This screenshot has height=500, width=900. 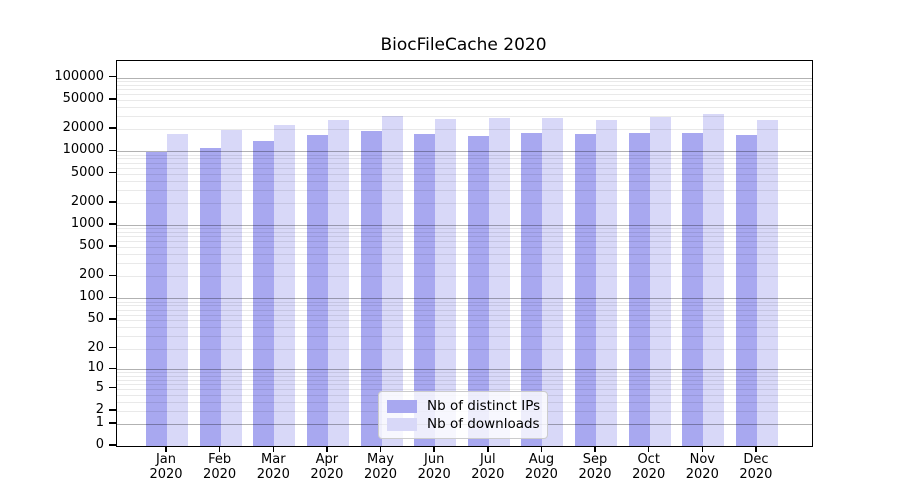 I want to click on y-tick-label: 10, so click(x=95, y=368).